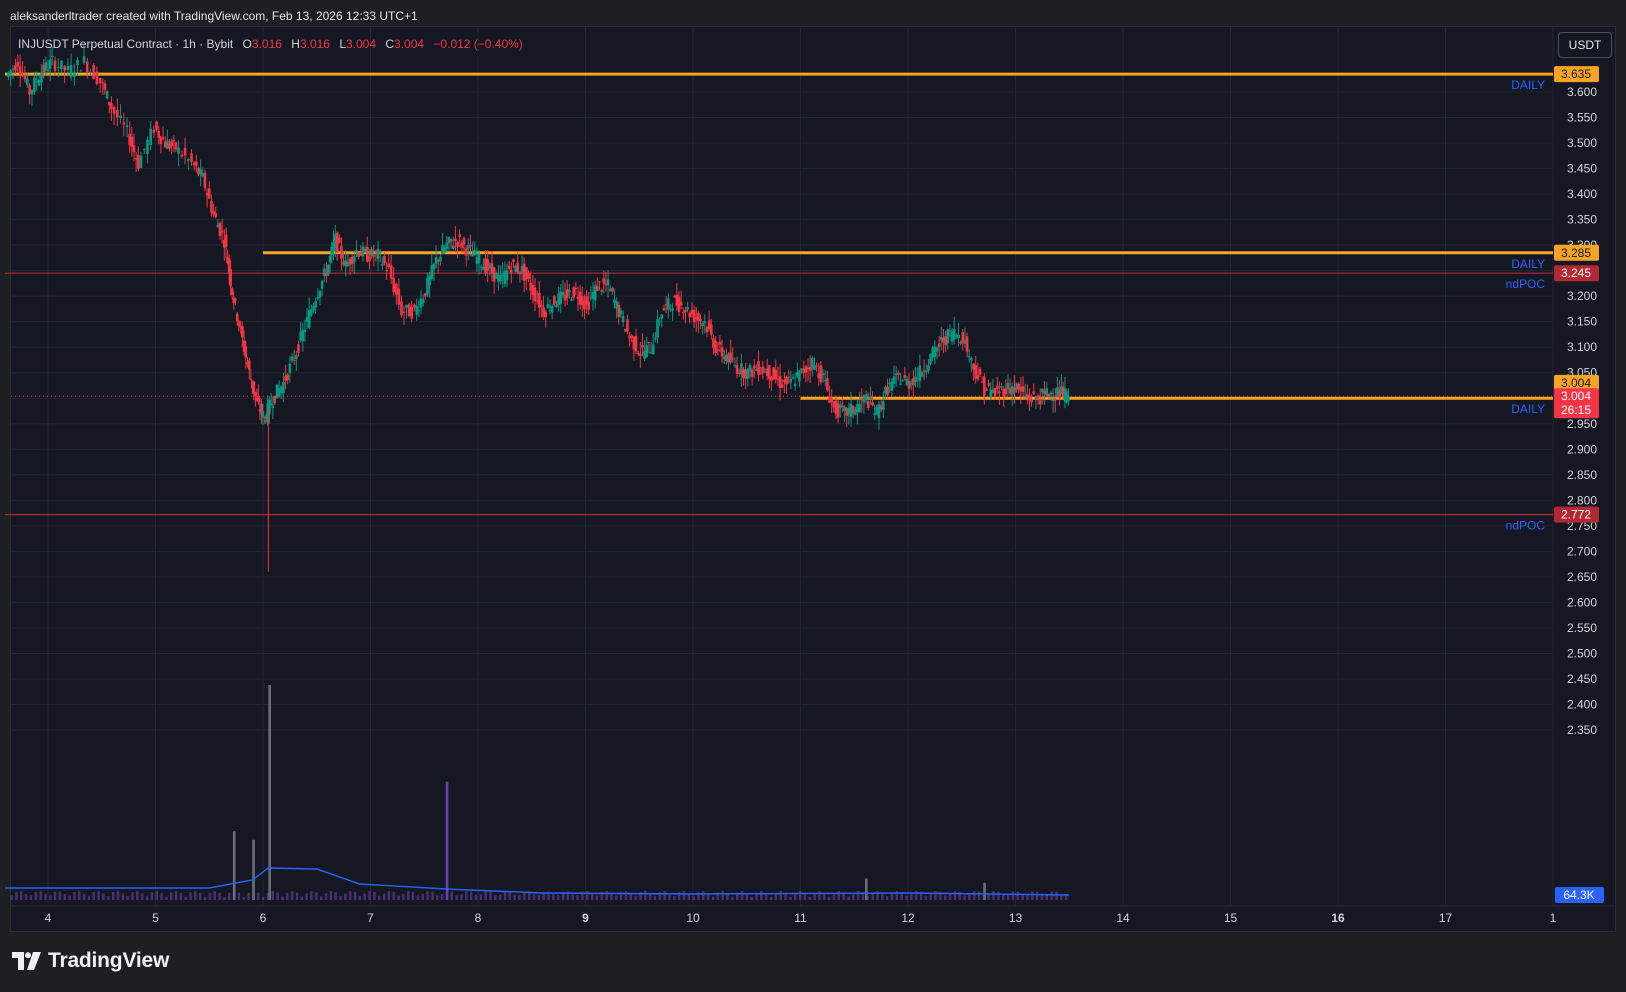 This screenshot has width=1626, height=992. I want to click on brand-name: TradingView, so click(109, 960).